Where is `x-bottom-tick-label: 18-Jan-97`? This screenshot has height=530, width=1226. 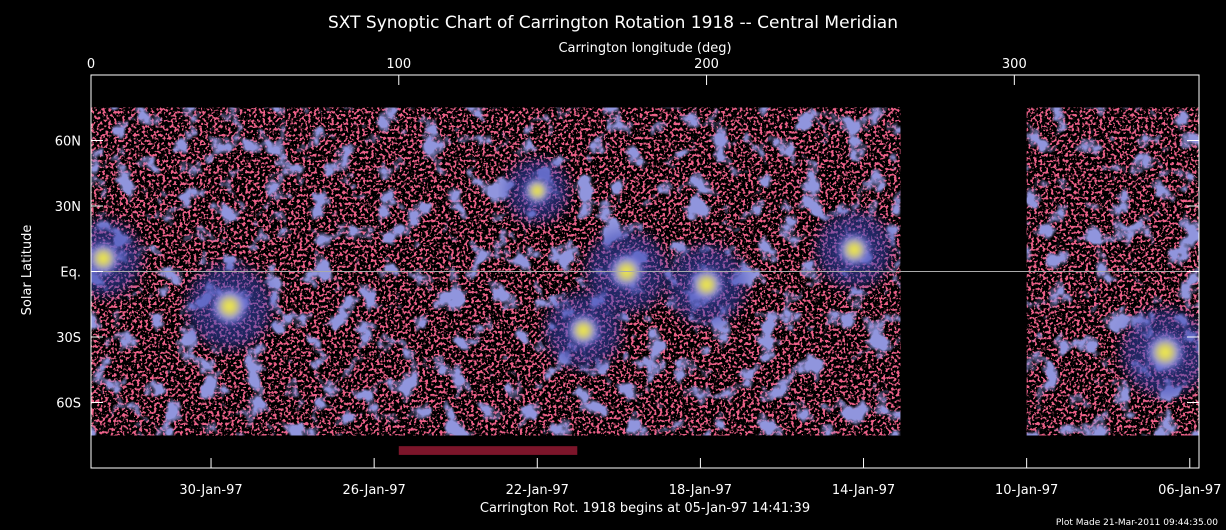 x-bottom-tick-label: 18-Jan-97 is located at coordinates (700, 490).